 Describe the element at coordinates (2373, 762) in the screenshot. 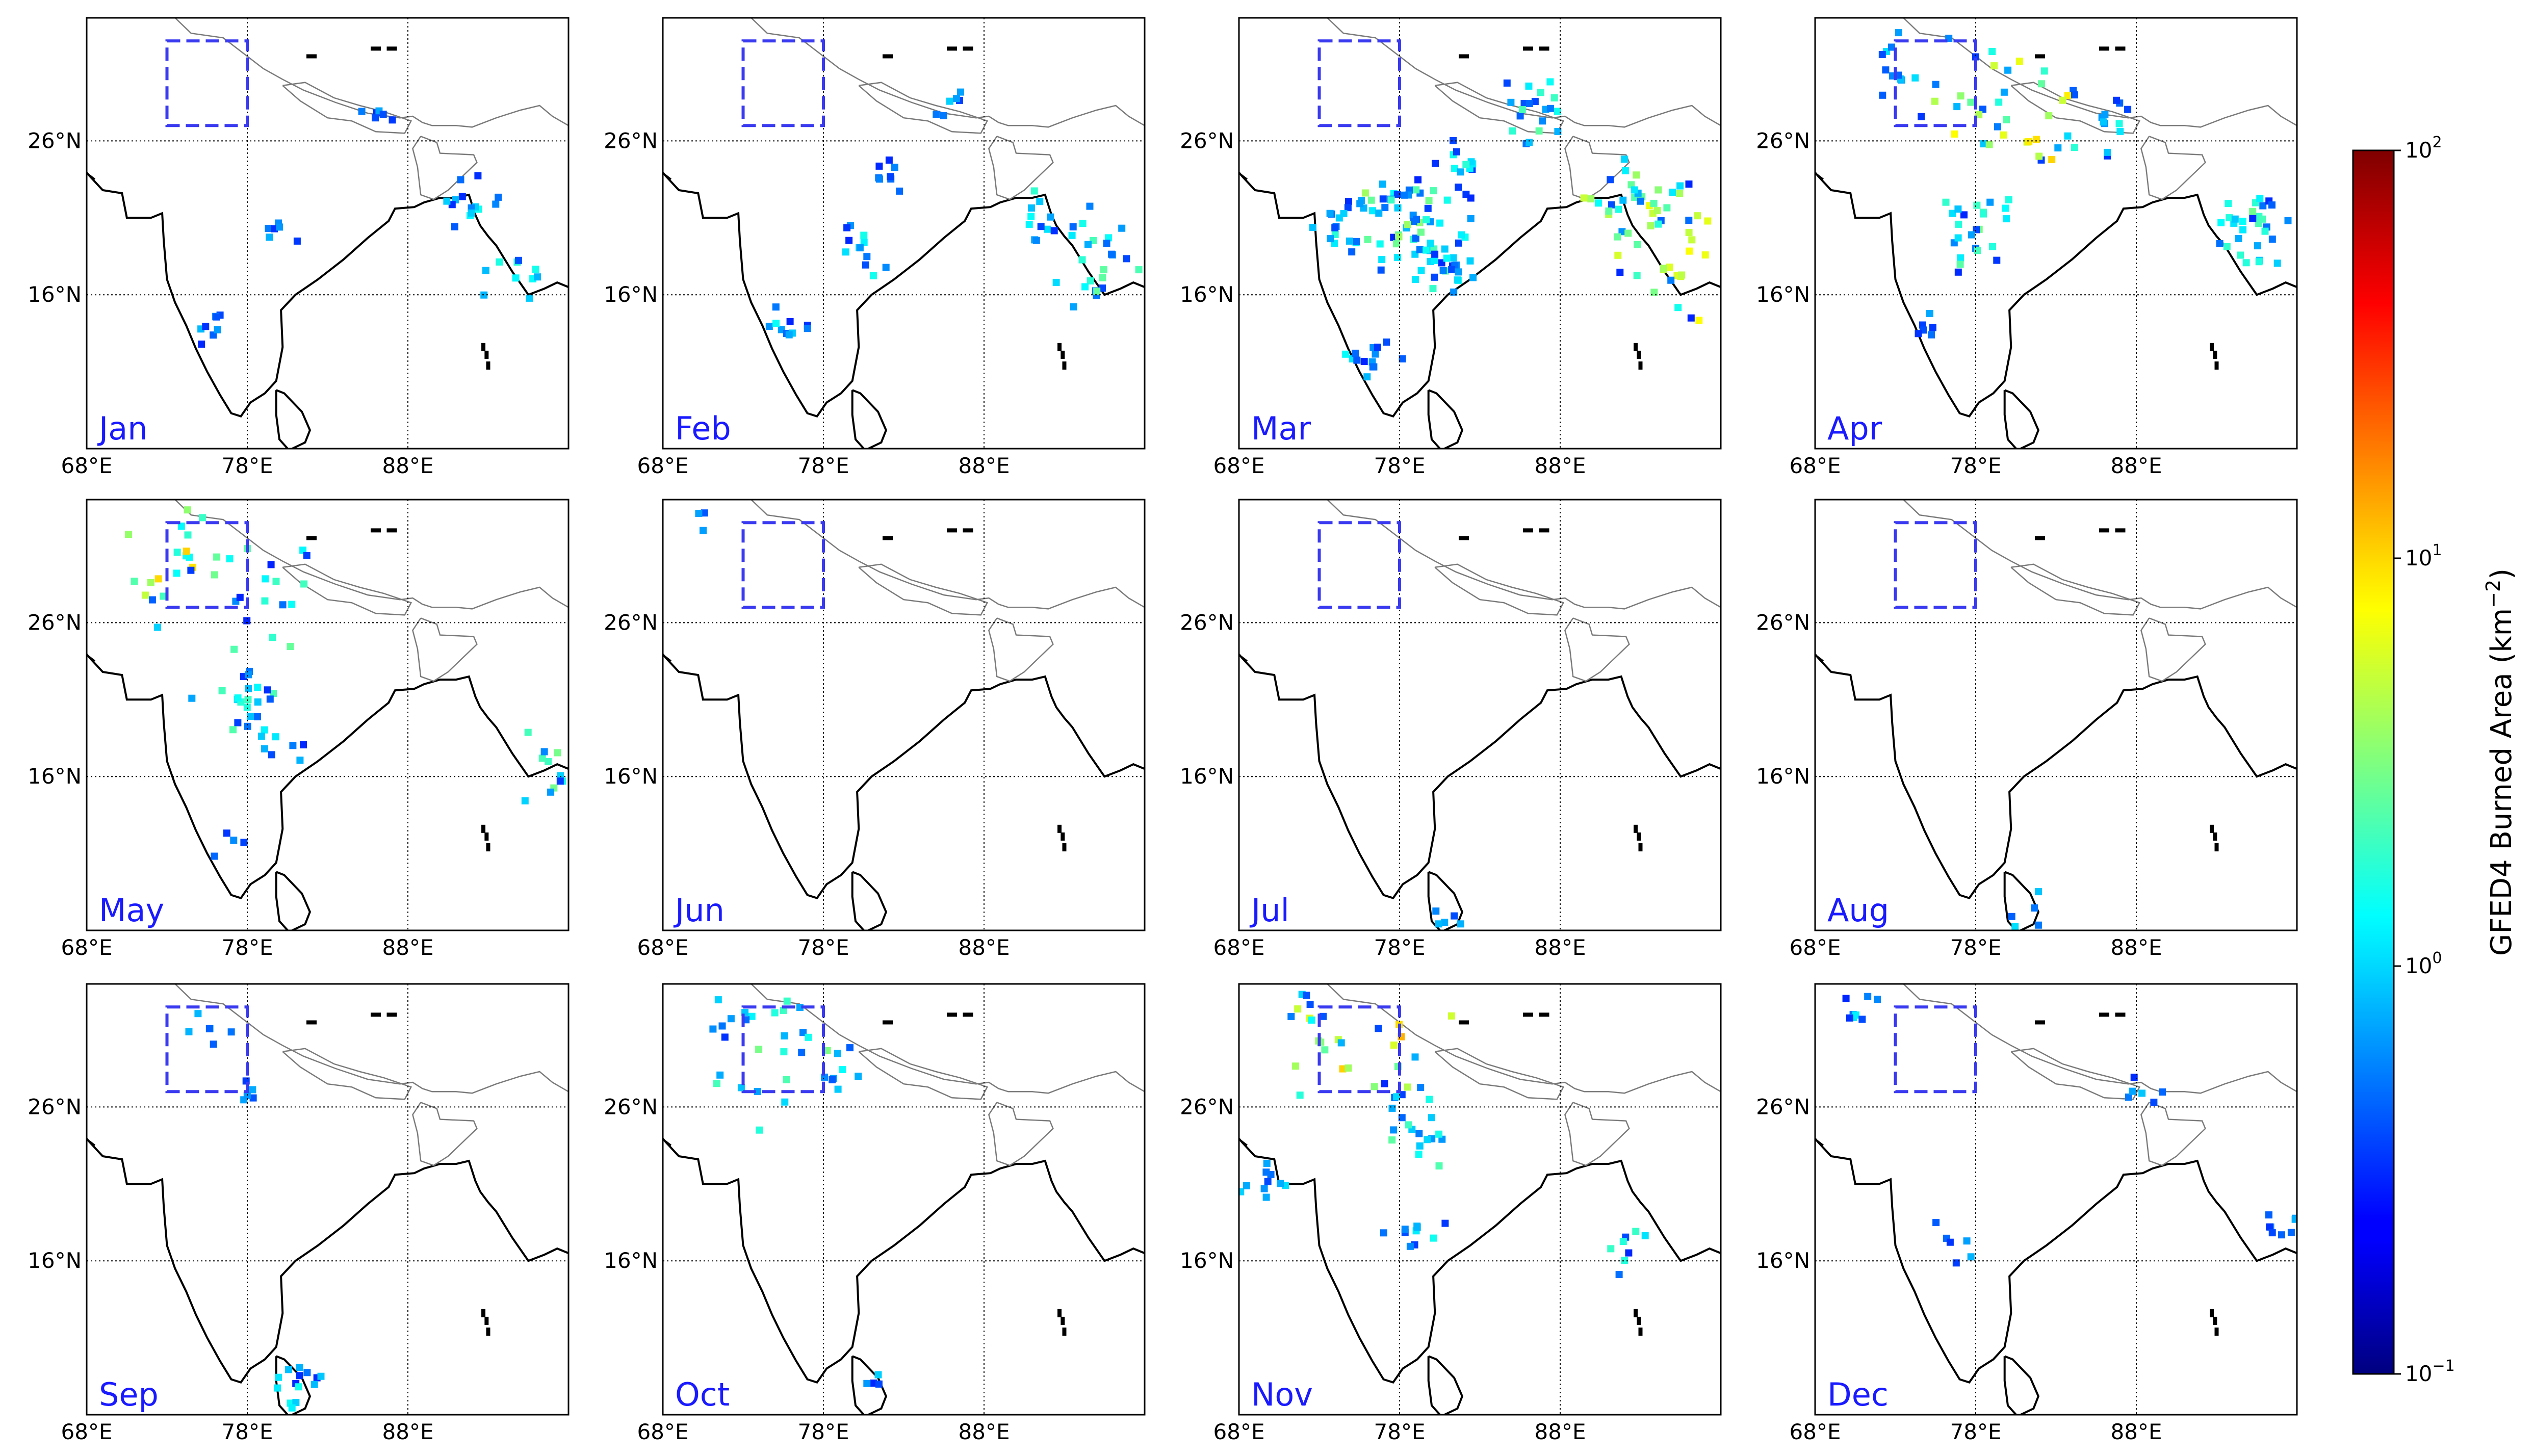

I see `colorbar-gradient` at that location.